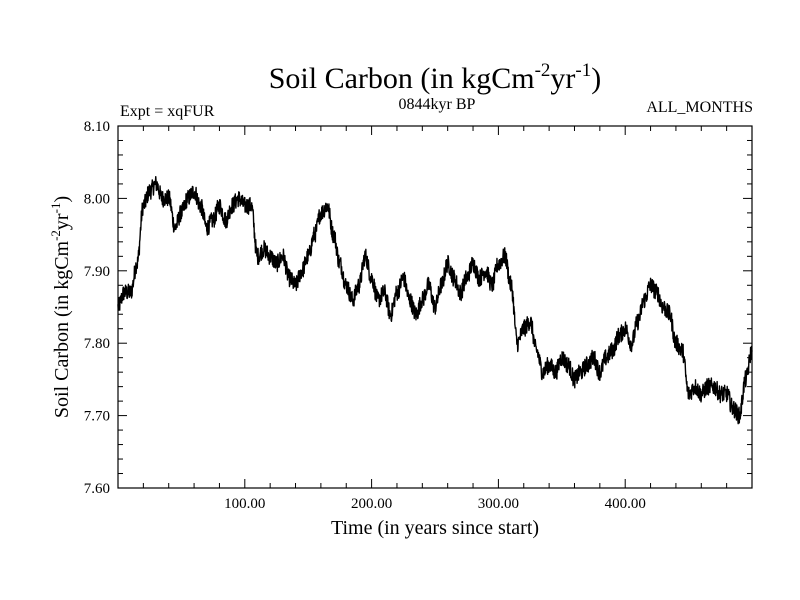 The image size is (800, 600). What do you see at coordinates (699, 107) in the screenshot?
I see `months-label: ALL_MONTHS` at bounding box center [699, 107].